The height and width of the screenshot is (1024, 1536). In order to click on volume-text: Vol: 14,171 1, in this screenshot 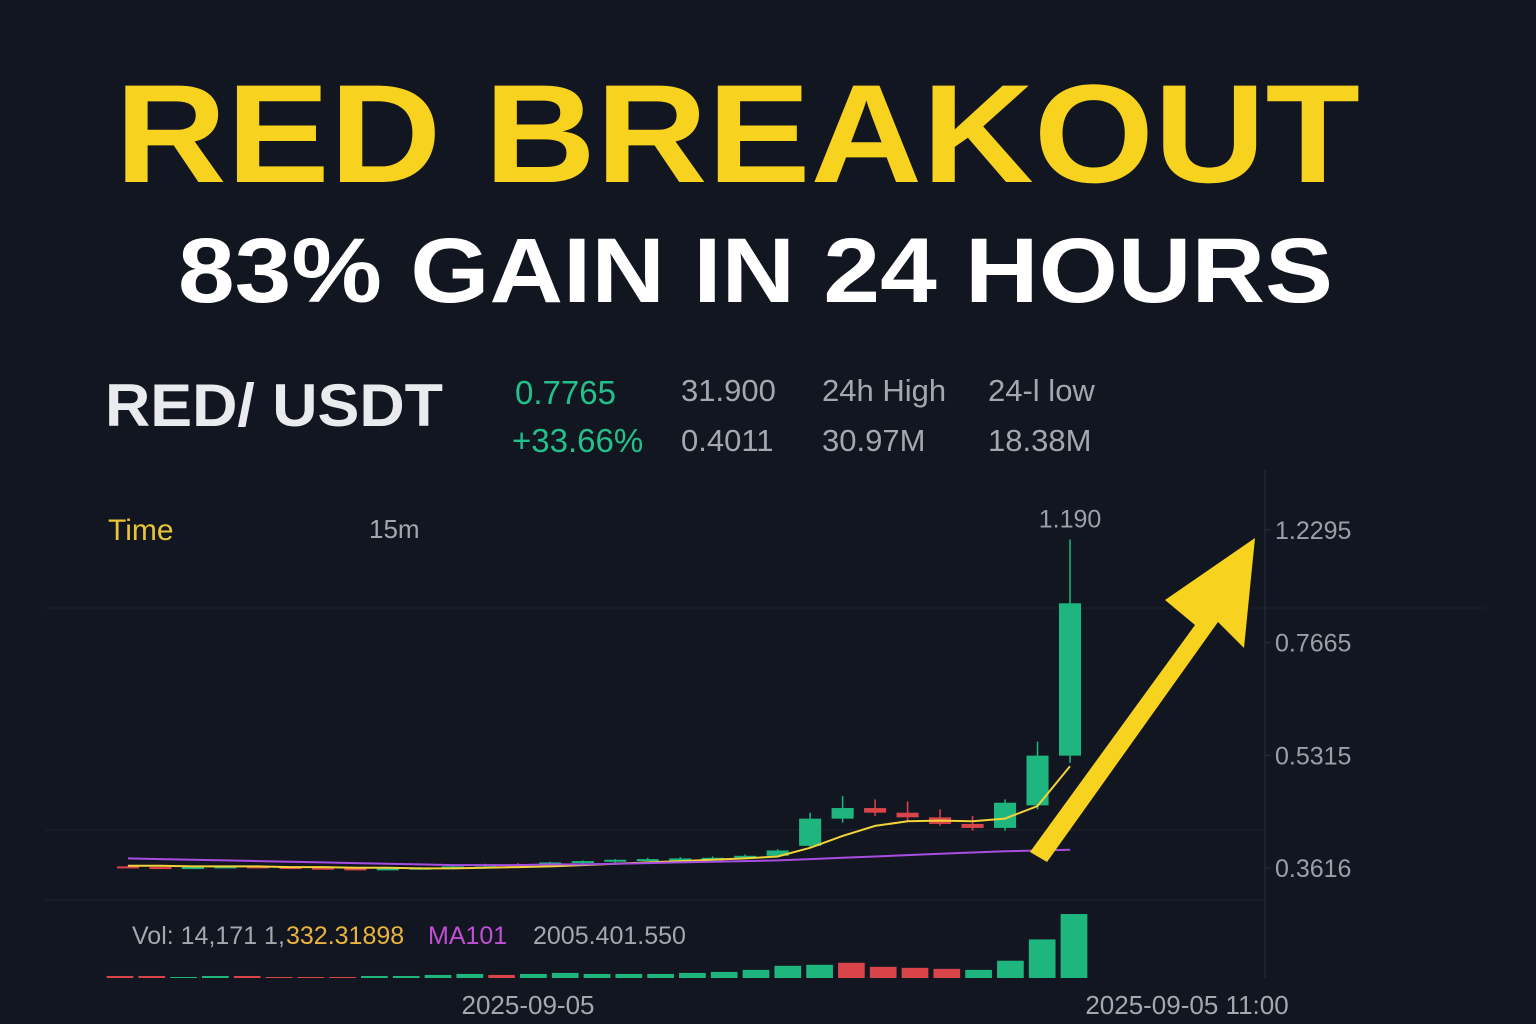, I will do `click(208, 936)`.